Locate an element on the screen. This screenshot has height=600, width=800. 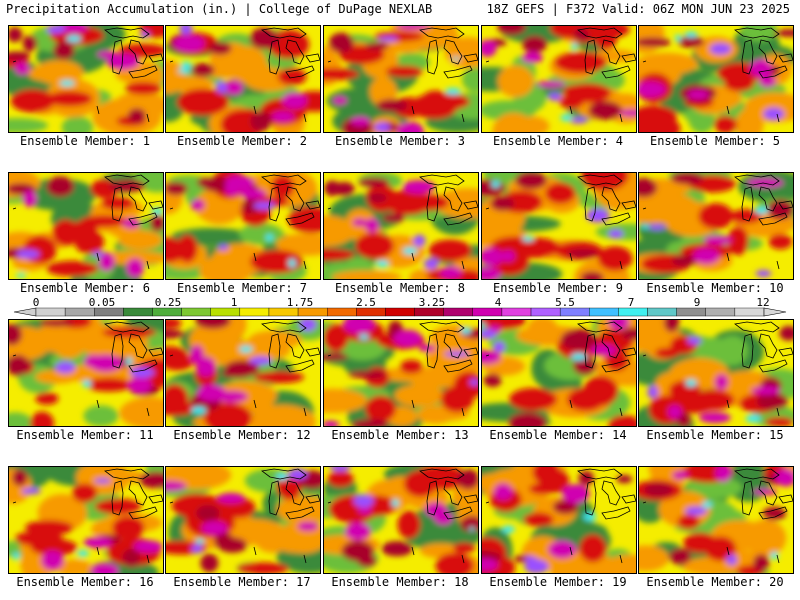
ensemble-member-label: Ensemble Member: 8 is located at coordinates (400, 288).